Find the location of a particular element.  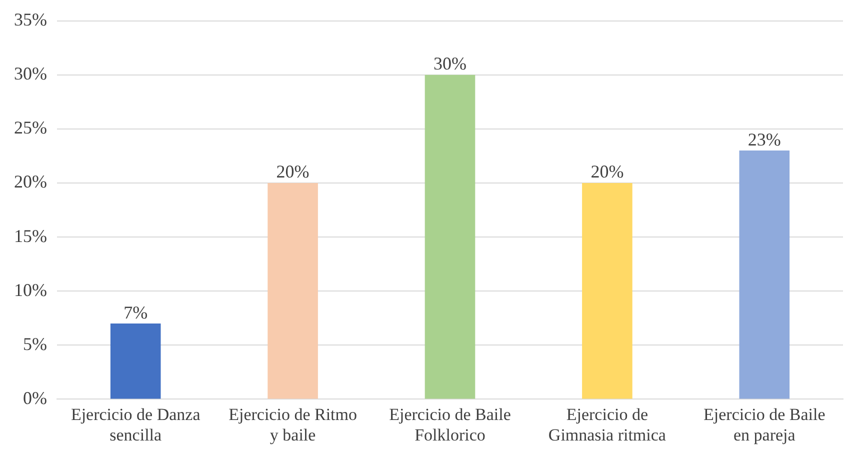

y-tick-label: 25% is located at coordinates (30, 128).